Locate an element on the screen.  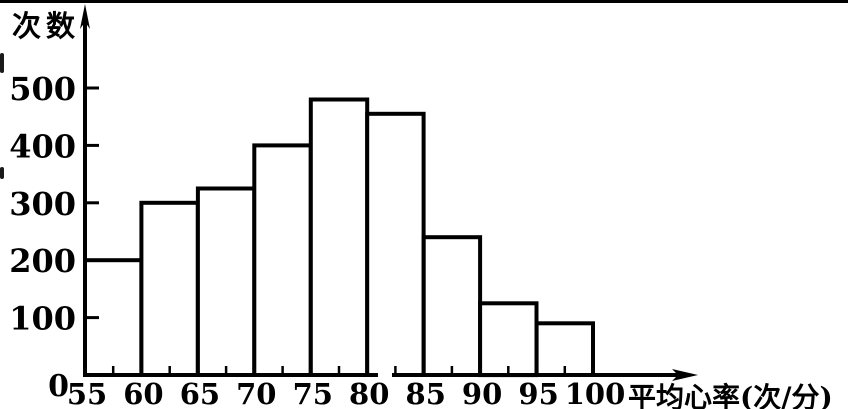
y-tick-label: 100 is located at coordinates (42, 319).